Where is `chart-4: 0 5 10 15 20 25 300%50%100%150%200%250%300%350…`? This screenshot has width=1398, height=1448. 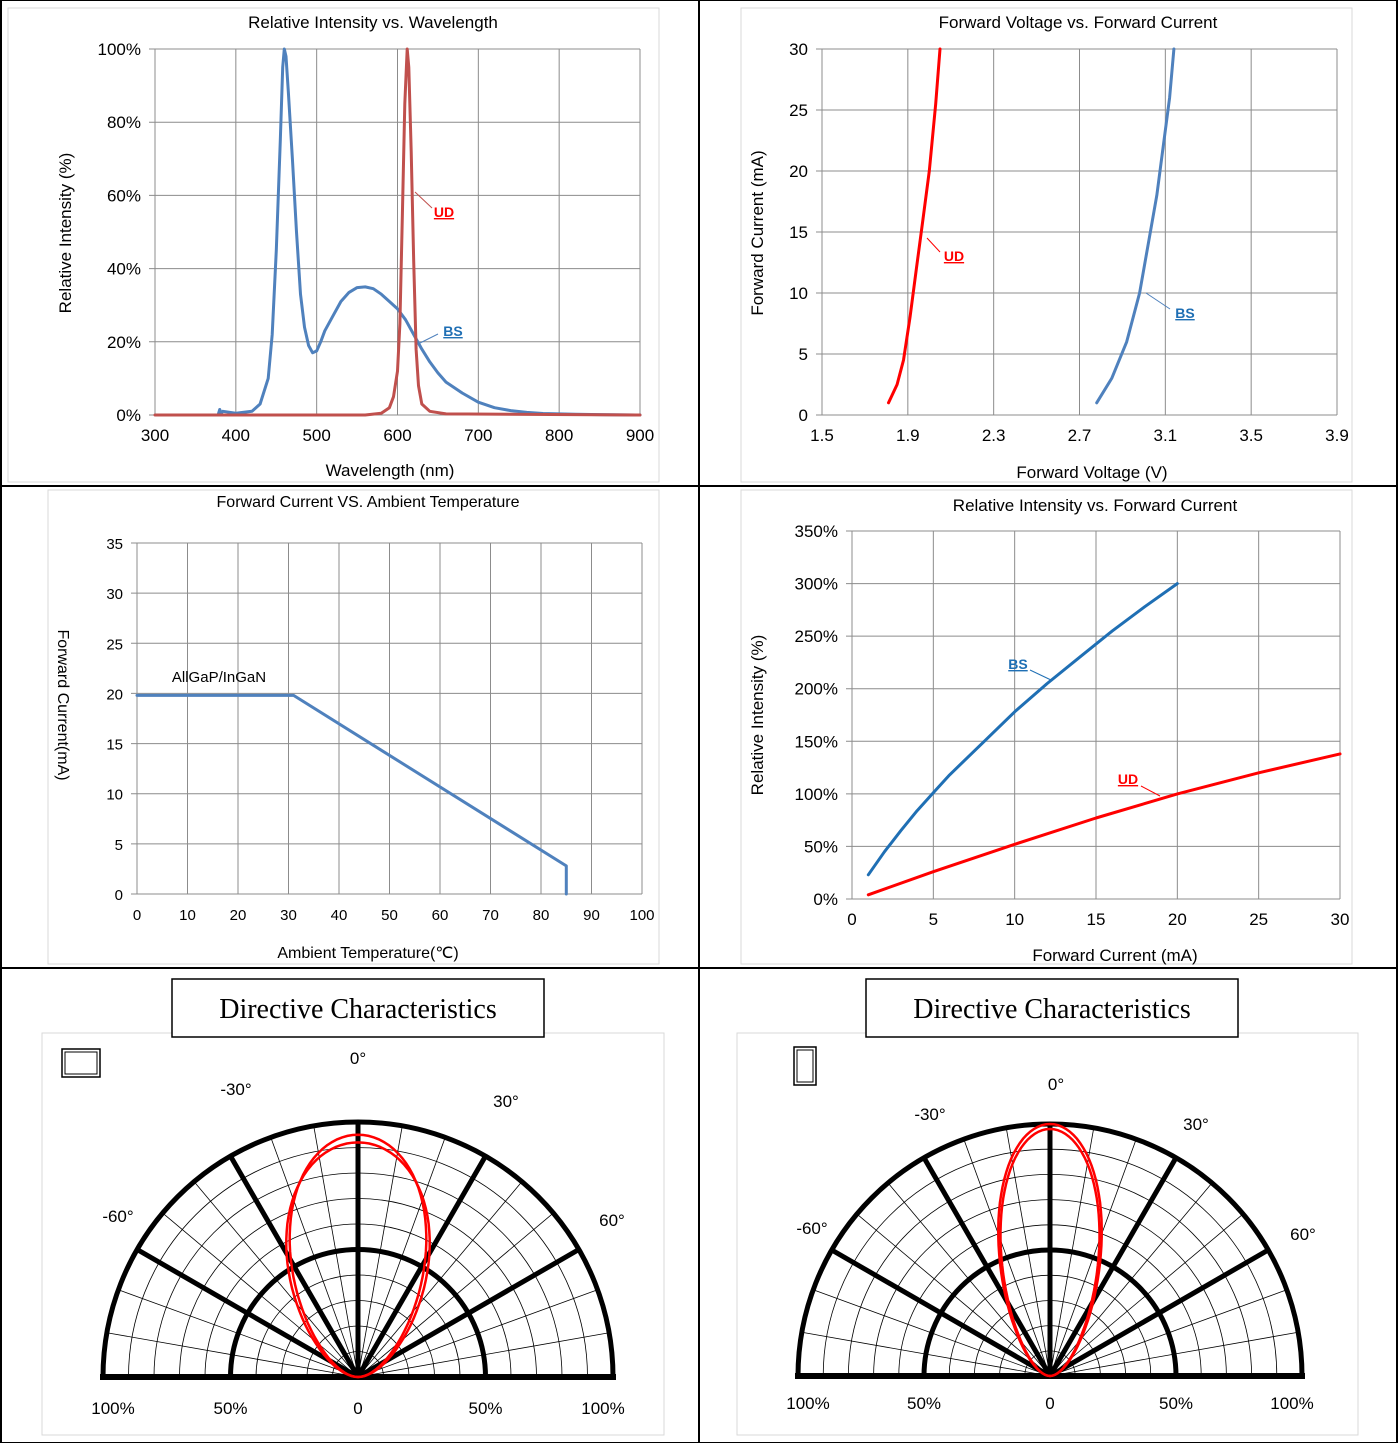
chart-4: 0 5 10 15 20 25 300%50%100%150%200%250%300%350… is located at coordinates (1046, 727).